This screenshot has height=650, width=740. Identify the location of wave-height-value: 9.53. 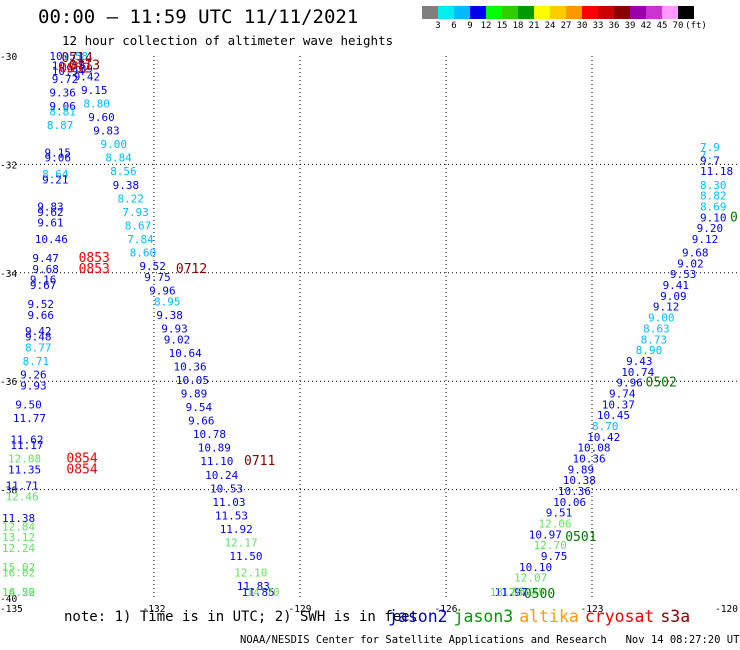
(683, 274).